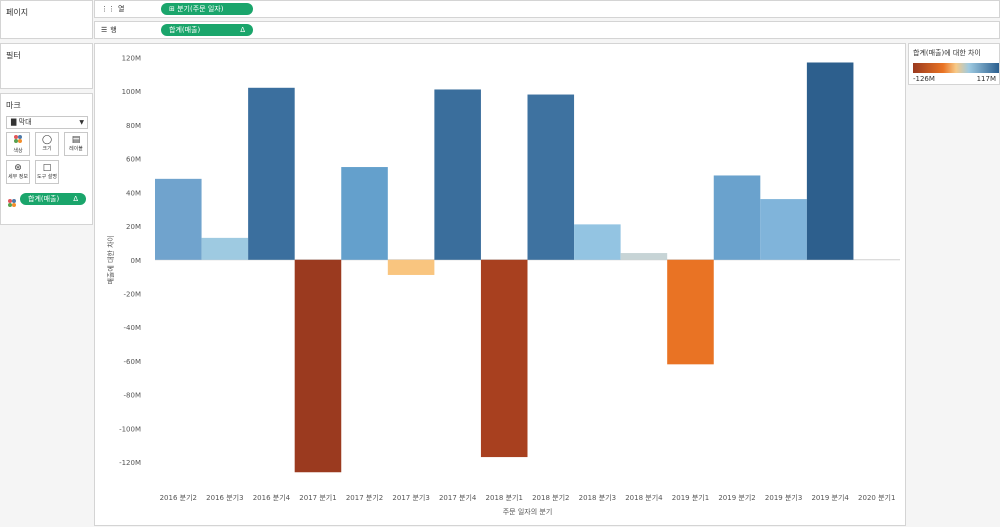 Image resolution: width=1000 pixels, height=527 pixels. What do you see at coordinates (18, 168) in the screenshot?
I see `detail-icon: ⊛` at bounding box center [18, 168].